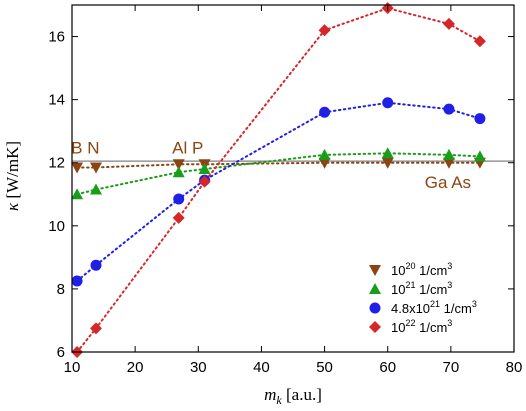 The height and width of the screenshot is (411, 526). Describe the element at coordinates (410, 266) in the screenshot. I see `legend-label-0-part-1: 20` at that location.